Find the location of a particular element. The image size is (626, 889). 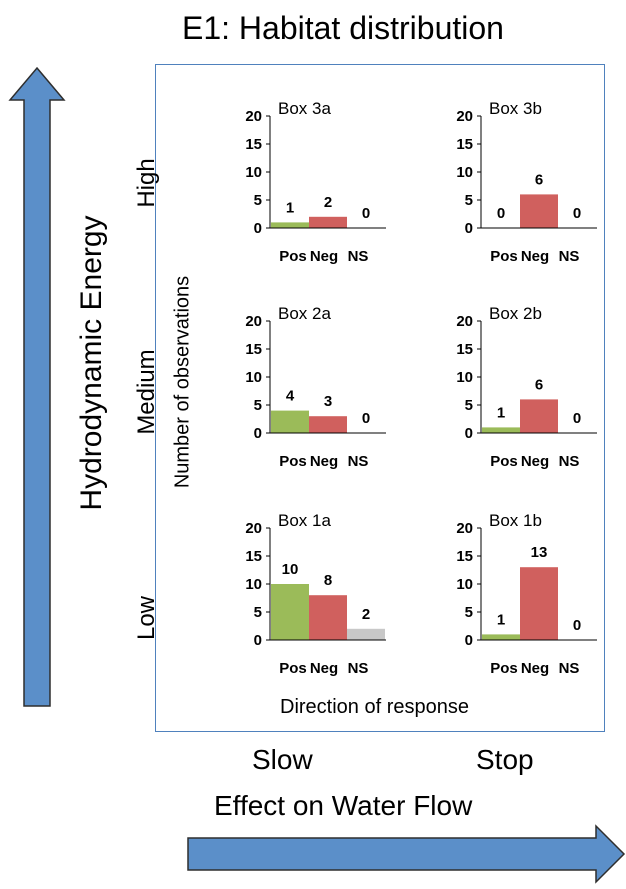

panel-5-category-label: Neg is located at coordinates (324, 668).